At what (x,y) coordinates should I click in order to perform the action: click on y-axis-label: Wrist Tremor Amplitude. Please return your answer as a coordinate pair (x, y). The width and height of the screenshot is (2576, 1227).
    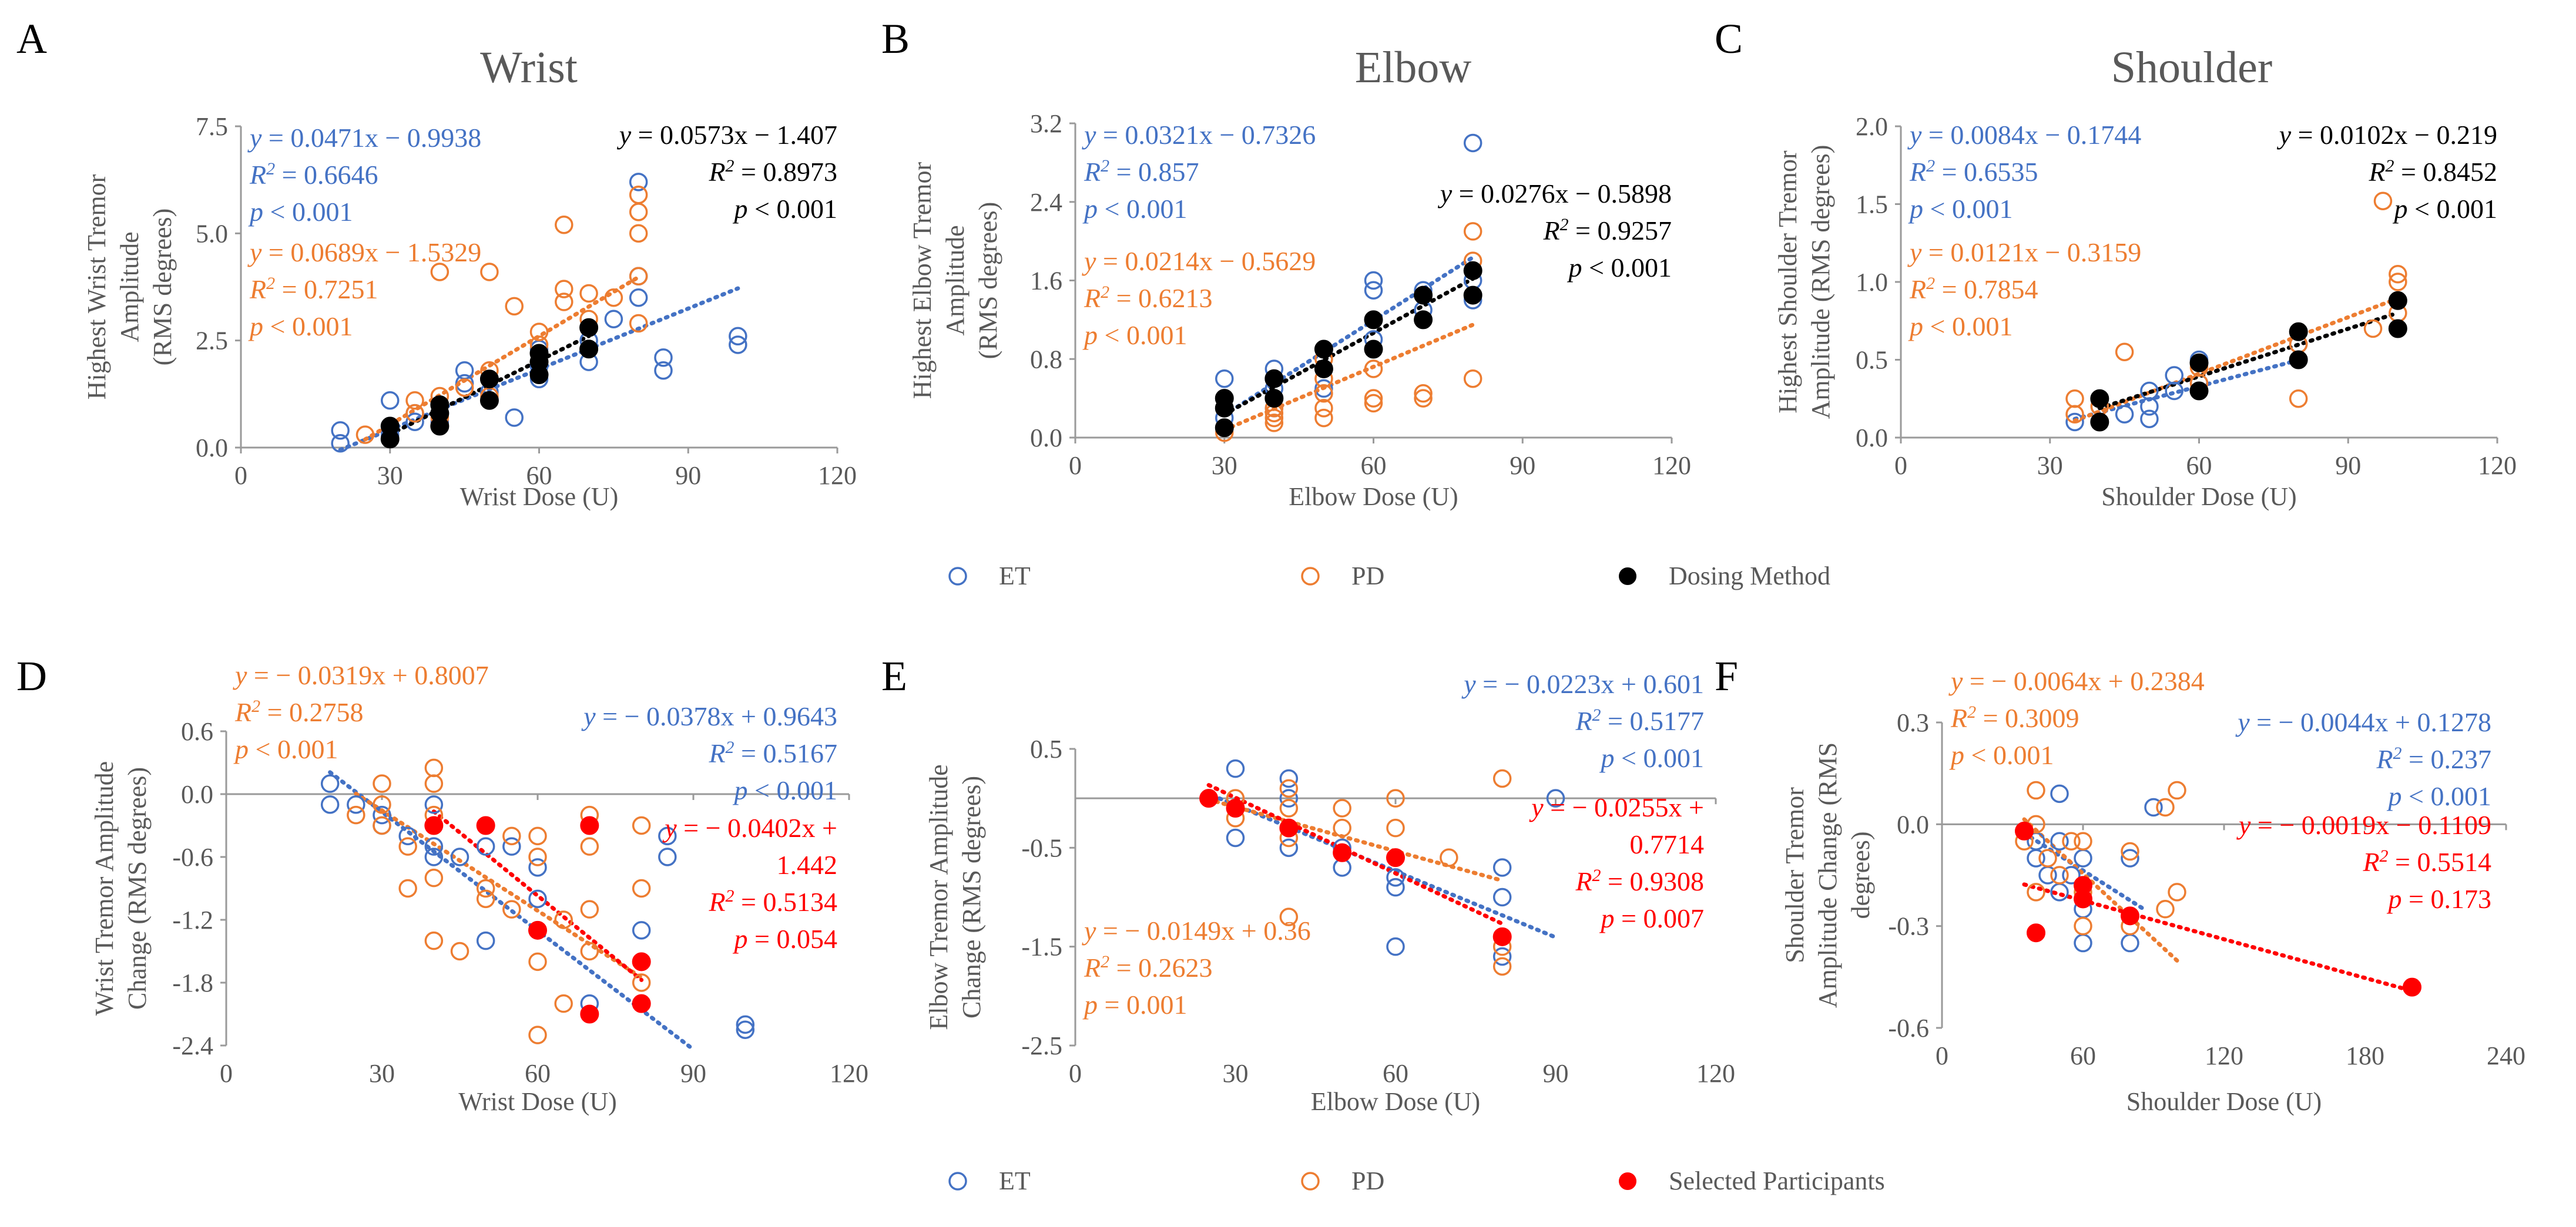
    Looking at the image, I should click on (104, 888).